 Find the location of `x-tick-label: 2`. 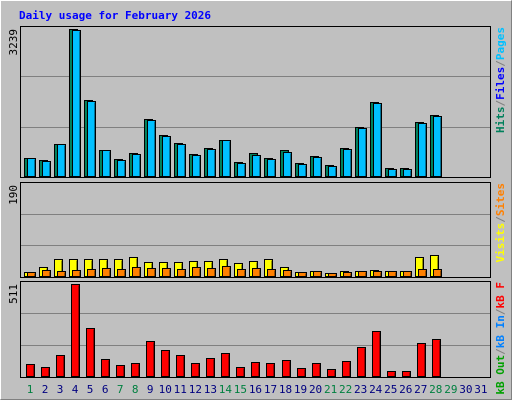

x-tick-label: 2 is located at coordinates (45, 389).